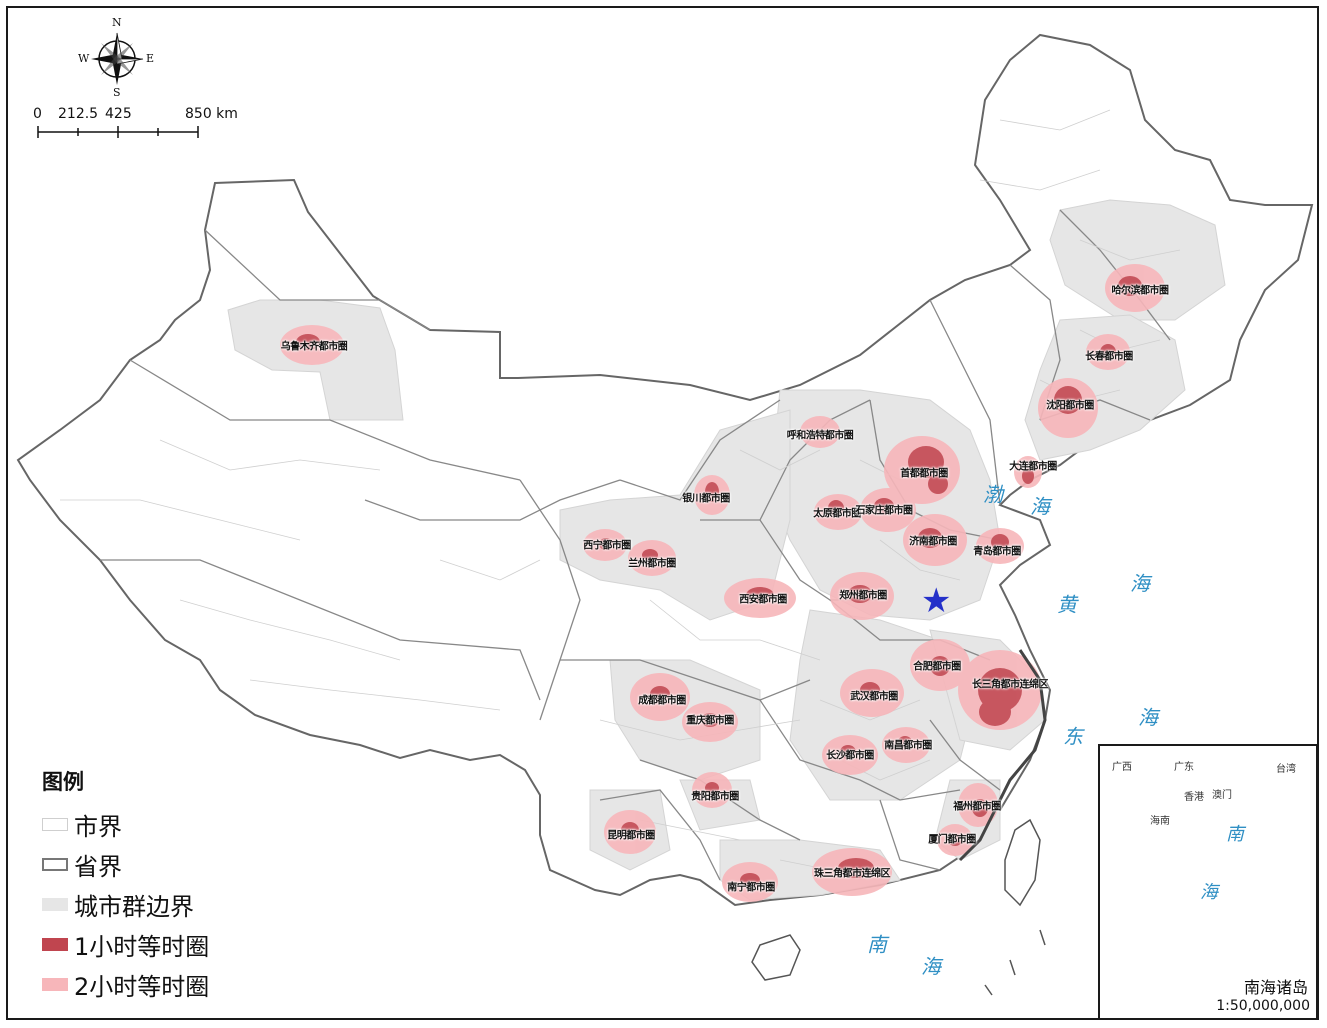 The width and height of the screenshot is (1327, 1028). Describe the element at coordinates (1010, 685) in the screenshot. I see `metro-label-yangtze-delta: 长三角都市连绵区` at that location.